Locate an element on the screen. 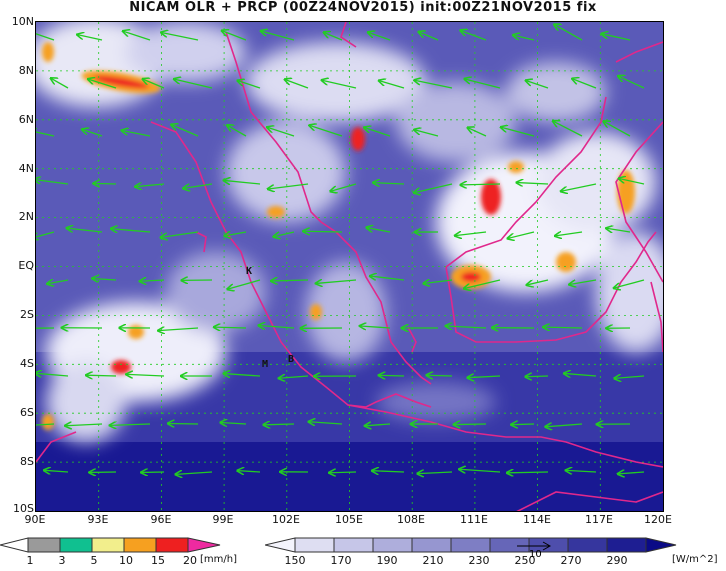 The image size is (726, 571). precip-colorbar-arrows is located at coordinates (110, 545).